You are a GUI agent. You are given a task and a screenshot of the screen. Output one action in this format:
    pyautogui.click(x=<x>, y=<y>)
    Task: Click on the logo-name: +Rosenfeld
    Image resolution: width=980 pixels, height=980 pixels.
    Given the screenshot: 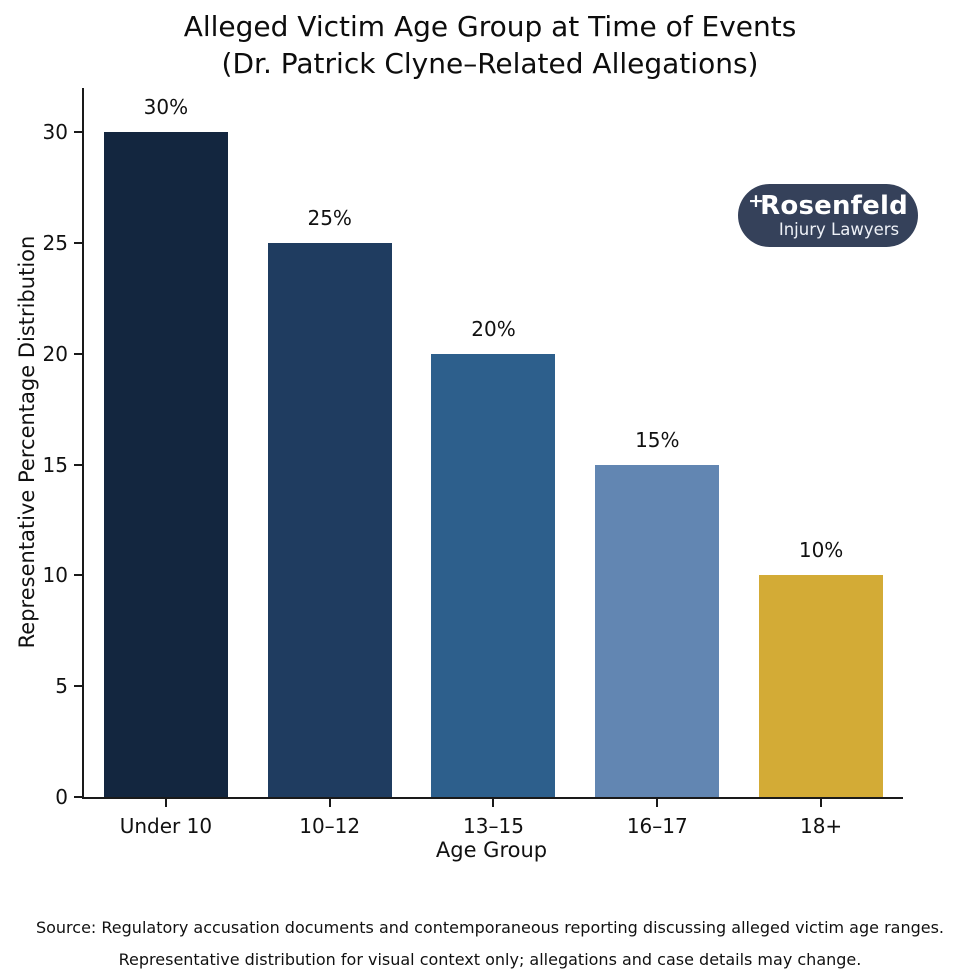 What is the action you would take?
    pyautogui.click(x=828, y=205)
    